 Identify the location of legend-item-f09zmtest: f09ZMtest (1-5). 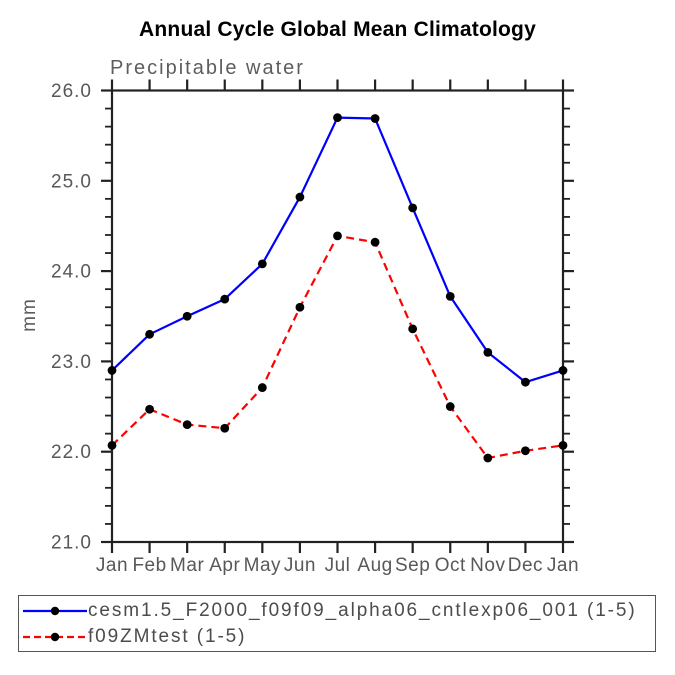
(338, 637).